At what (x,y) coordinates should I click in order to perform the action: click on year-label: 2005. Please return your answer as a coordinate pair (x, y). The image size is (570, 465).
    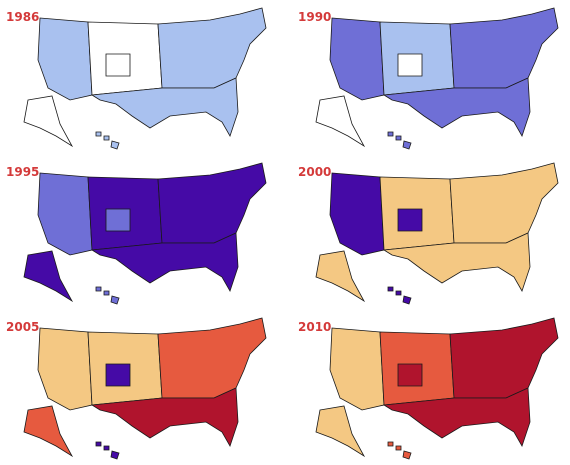
    Looking at the image, I should click on (23, 327).